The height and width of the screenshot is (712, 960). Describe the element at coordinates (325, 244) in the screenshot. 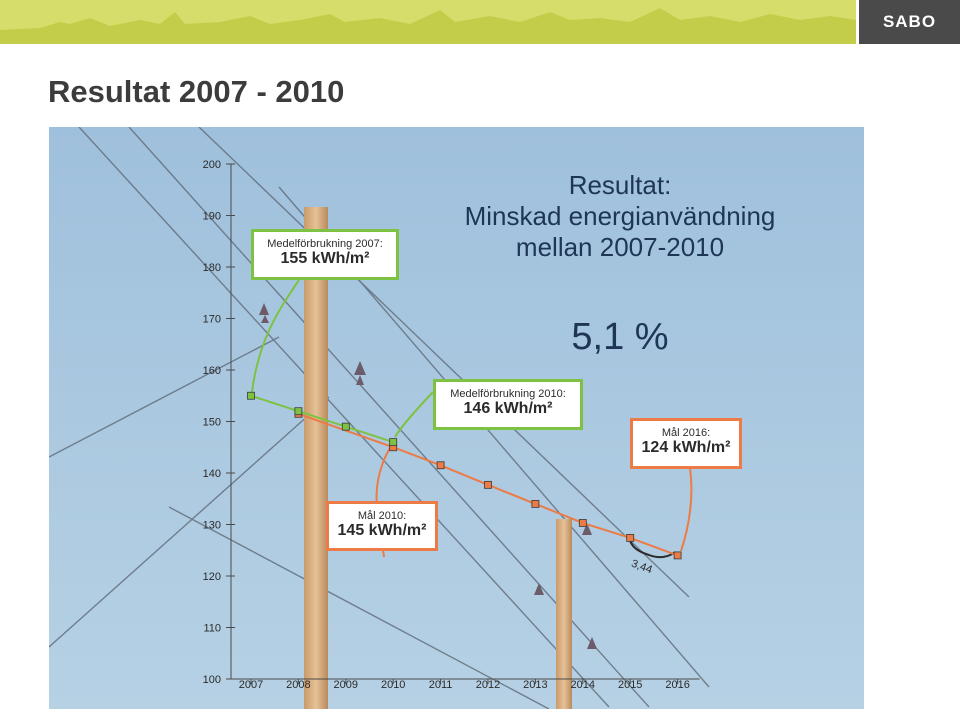

I see `callout-medel-2007-label: Medelförbrukning 2007:` at that location.